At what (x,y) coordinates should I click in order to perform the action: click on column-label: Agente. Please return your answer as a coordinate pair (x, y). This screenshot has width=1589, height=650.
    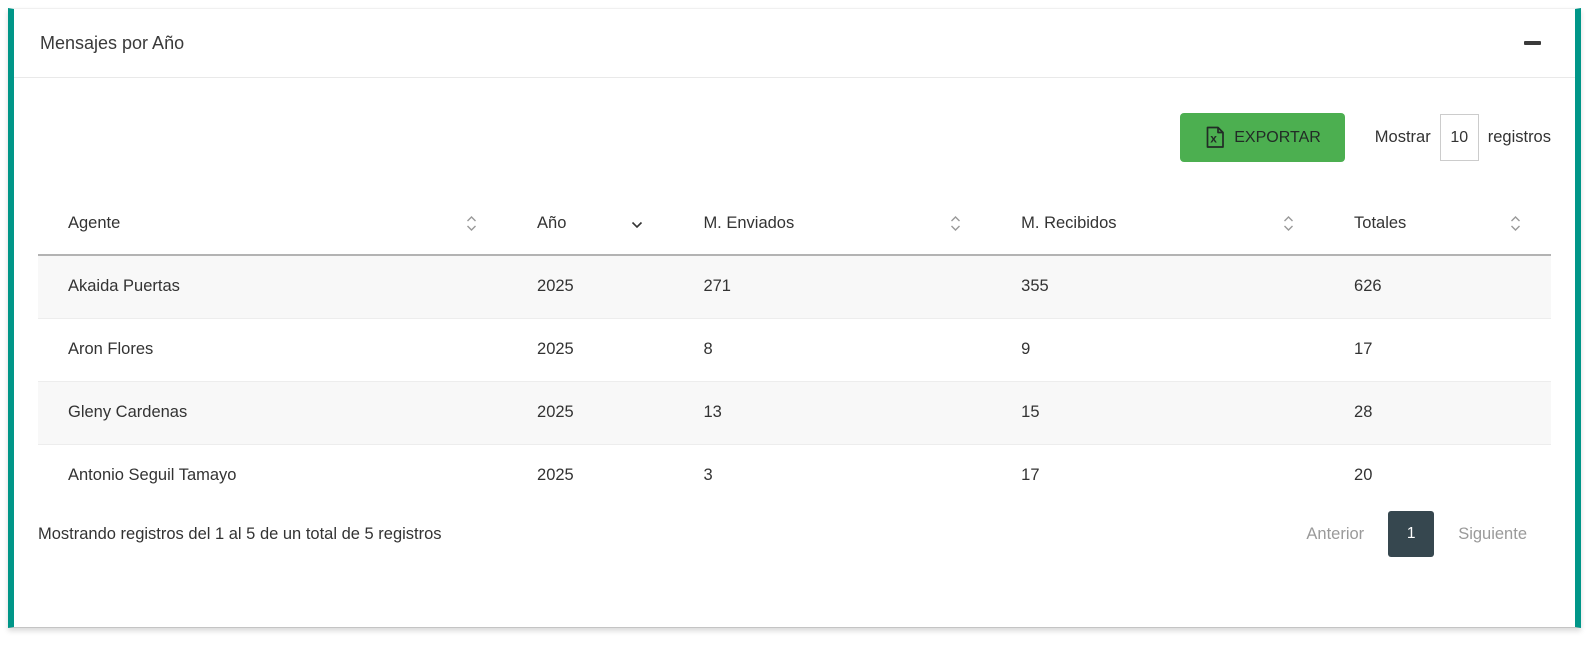
    Looking at the image, I should click on (94, 223).